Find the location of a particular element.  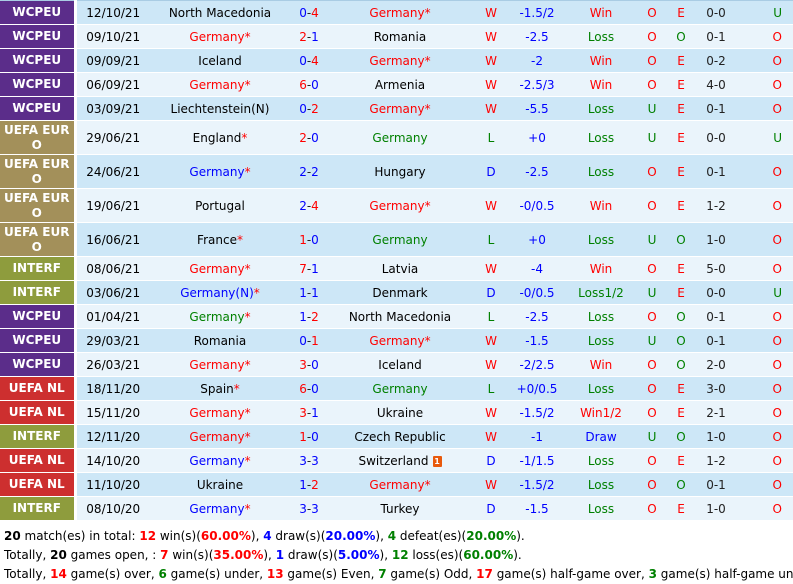

stat-text: Totally, is located at coordinates (27, 574).